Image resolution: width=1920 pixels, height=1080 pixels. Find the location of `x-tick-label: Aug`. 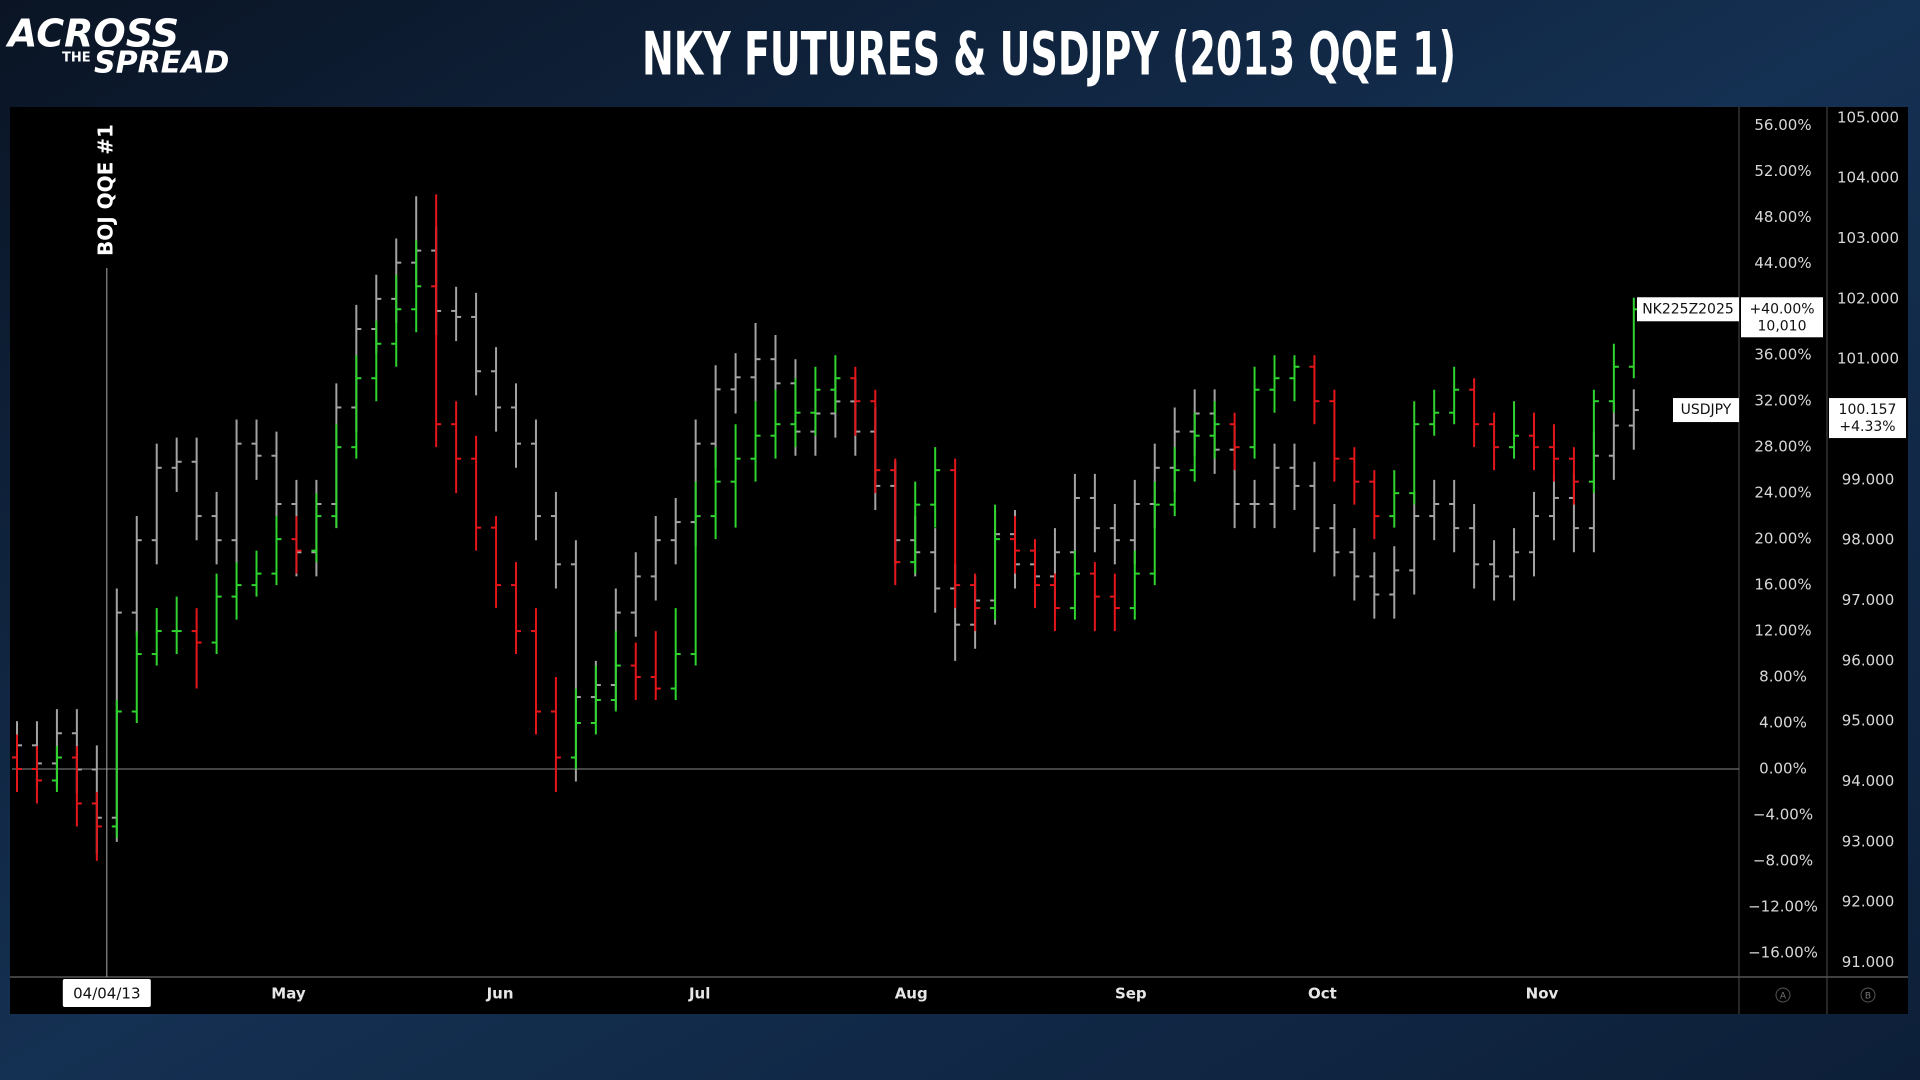

x-tick-label: Aug is located at coordinates (911, 994).